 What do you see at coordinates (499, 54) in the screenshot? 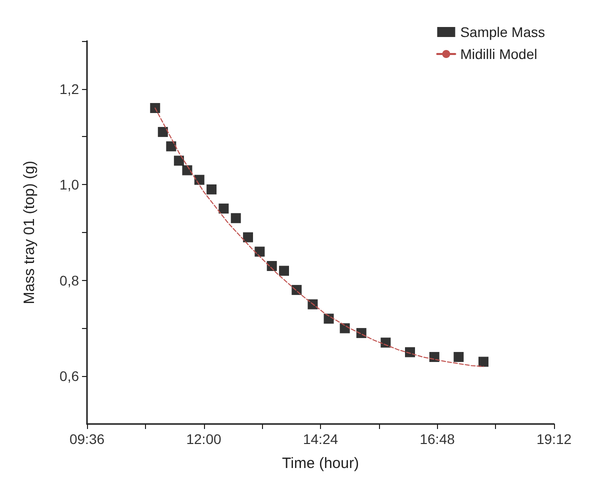
I see `legend-label: Midilli Model` at bounding box center [499, 54].